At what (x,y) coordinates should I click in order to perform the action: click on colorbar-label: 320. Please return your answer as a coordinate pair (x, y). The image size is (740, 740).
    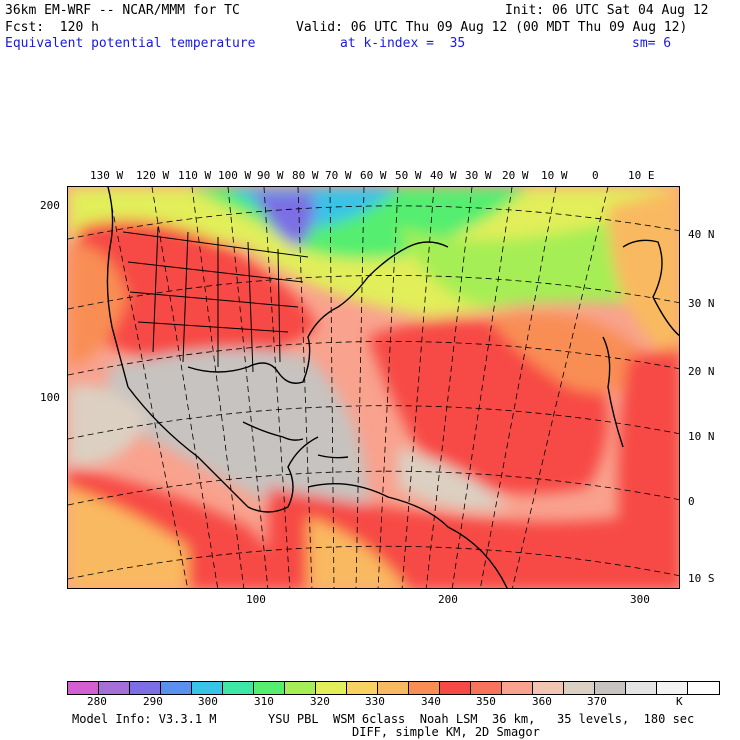
    Looking at the image, I should click on (320, 701).